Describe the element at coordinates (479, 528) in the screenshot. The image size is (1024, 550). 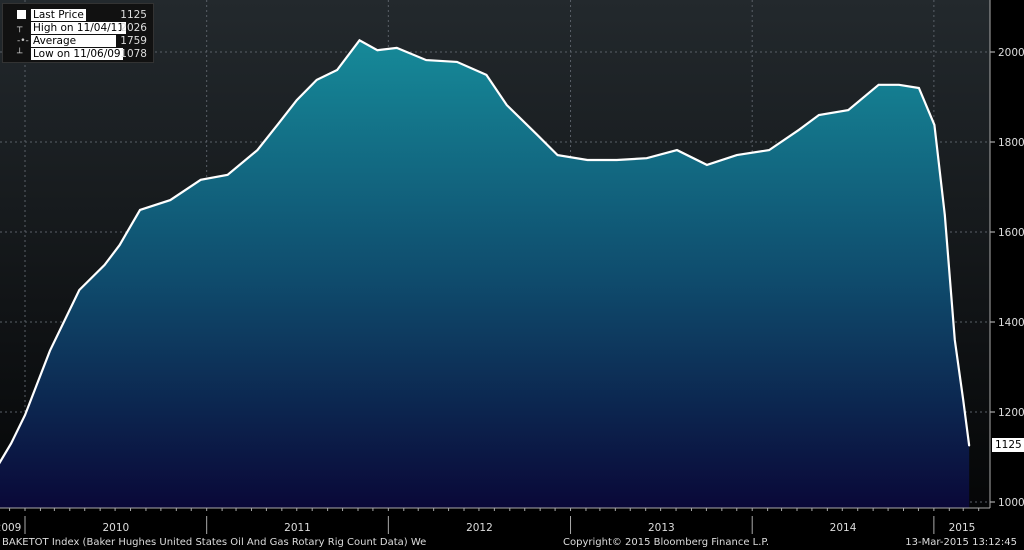
I see `x-tick-label: 2012` at that location.